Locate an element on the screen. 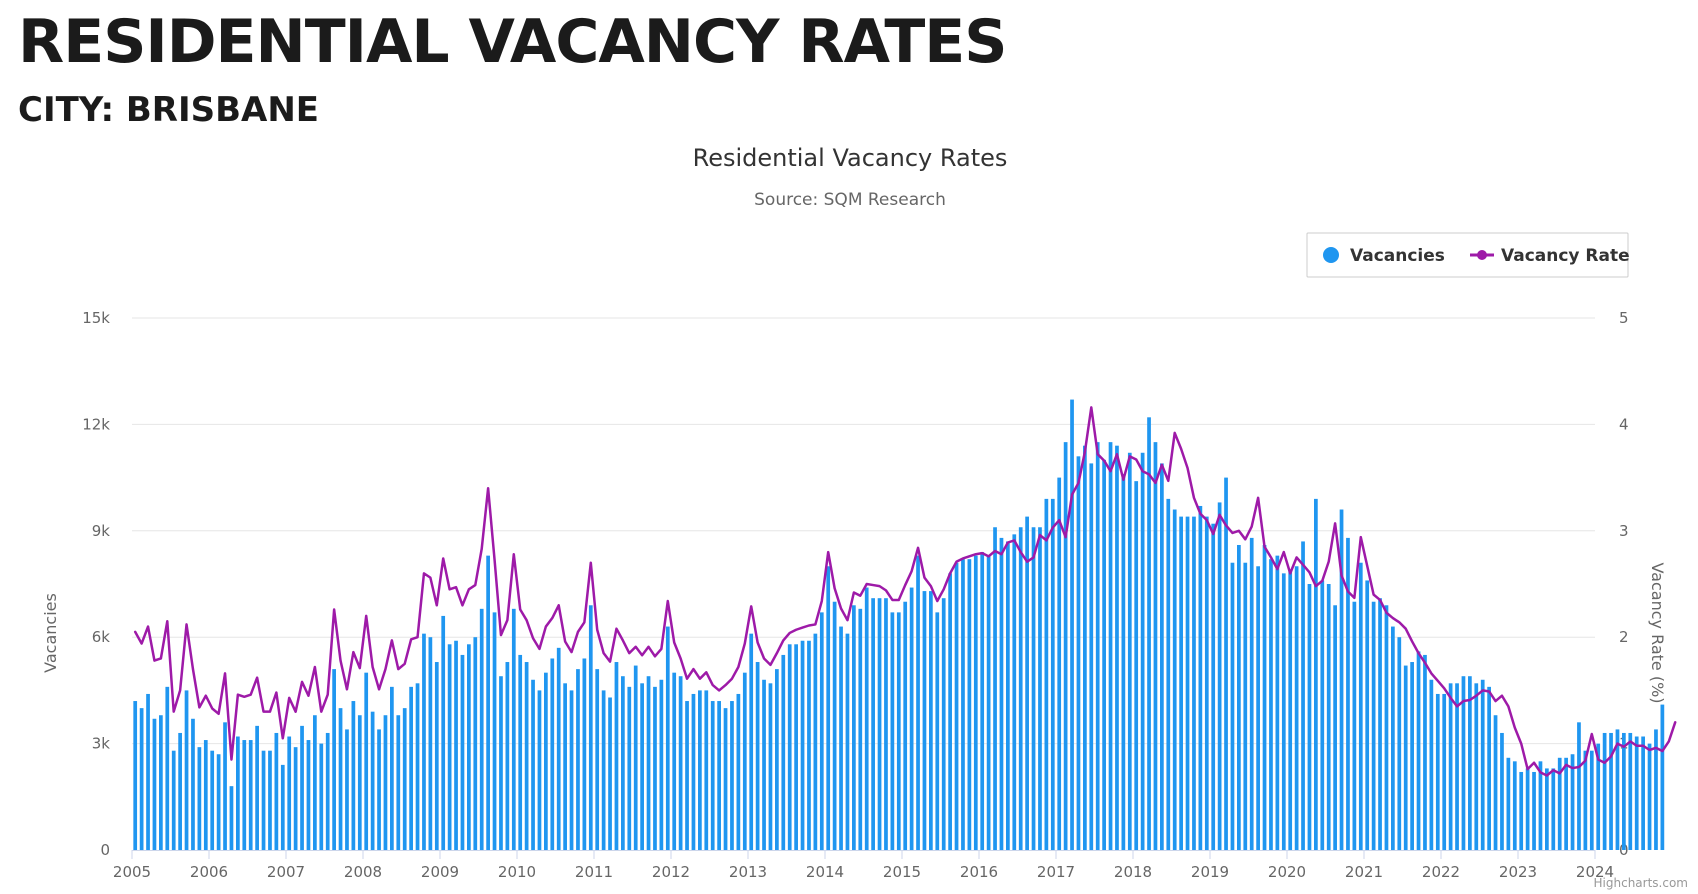 The height and width of the screenshot is (894, 1698). right-tick-label: 3 is located at coordinates (1624, 531).